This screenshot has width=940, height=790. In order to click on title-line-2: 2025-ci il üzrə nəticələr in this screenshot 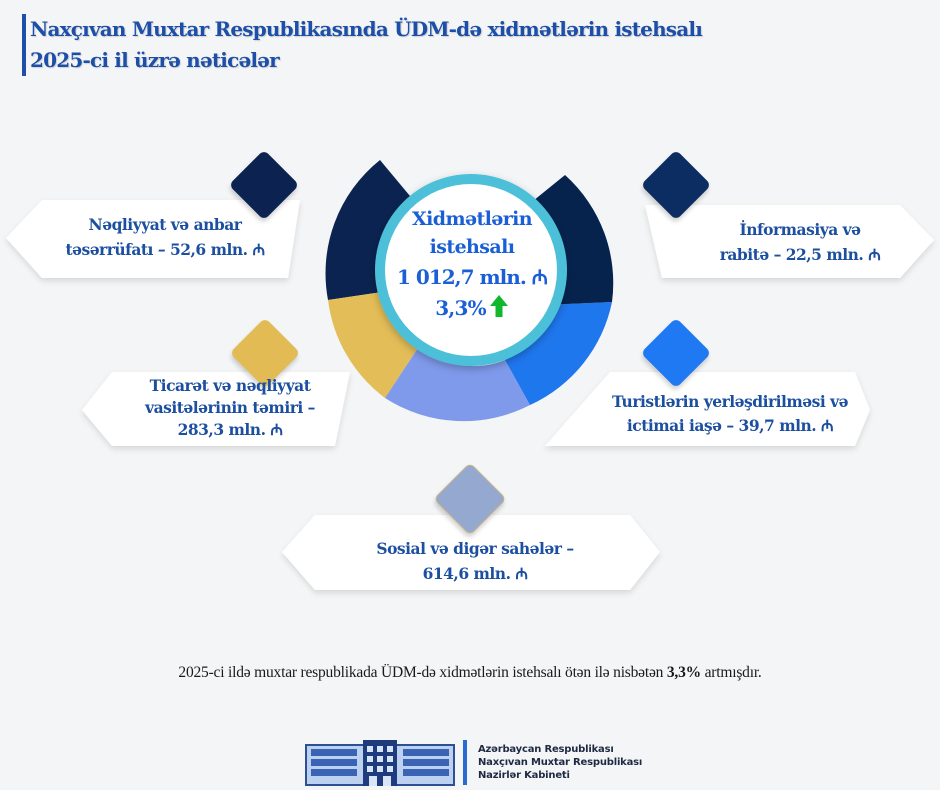, I will do `click(155, 60)`.